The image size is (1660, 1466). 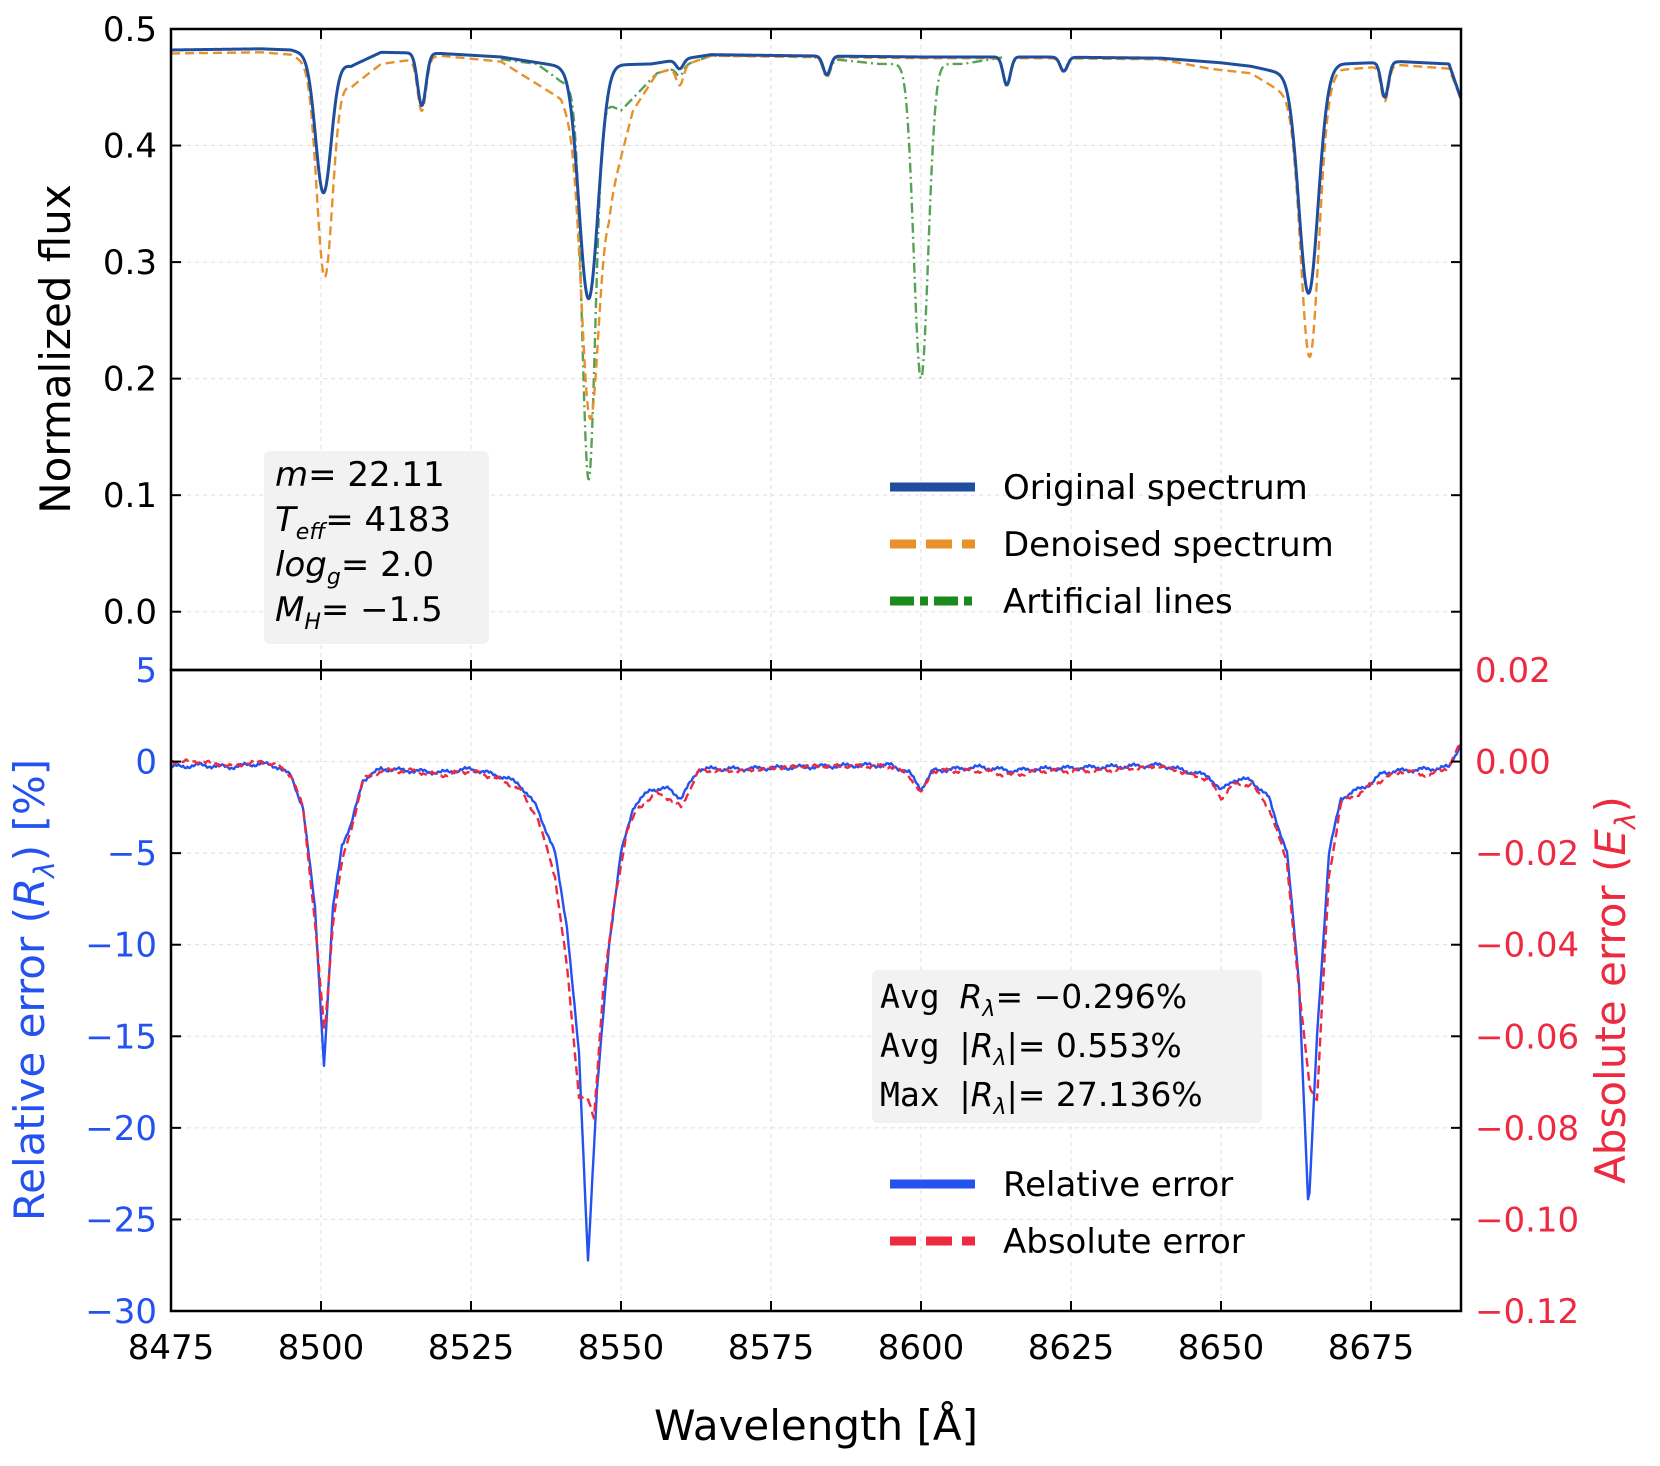 I want to click on top-y-axis-label: Normalized flux, so click(x=55, y=348).